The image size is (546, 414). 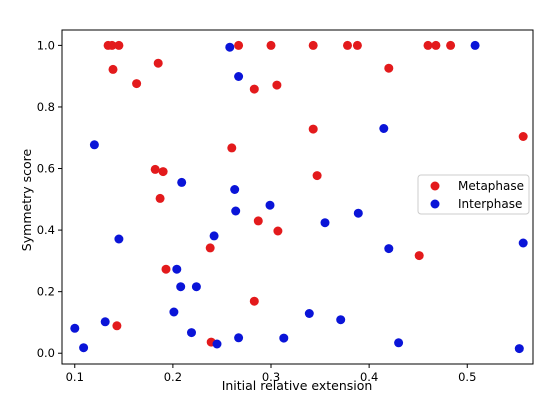 I want to click on y-axis-ticks: 0.0 0.2 0.4 0.6 0.8 1.0, so click(x=49, y=199).